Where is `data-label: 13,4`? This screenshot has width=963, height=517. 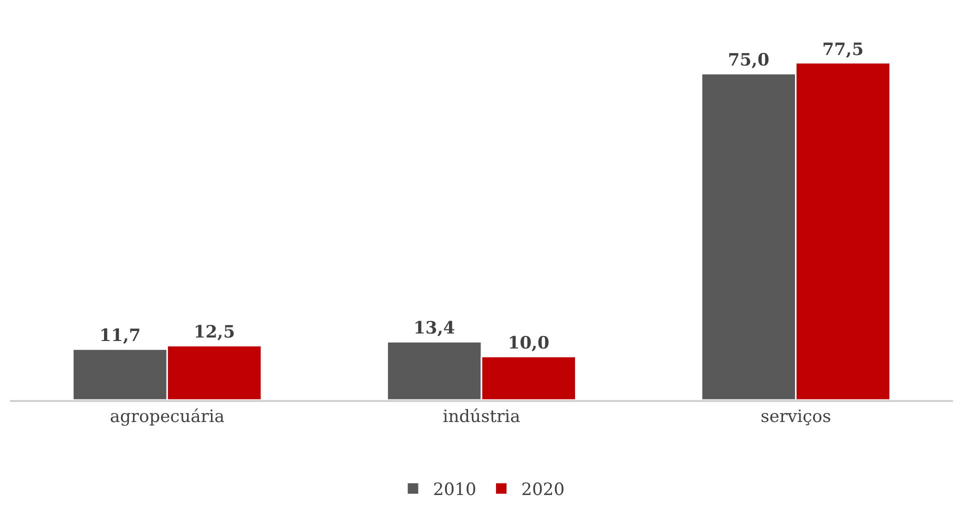 data-label: 13,4 is located at coordinates (435, 328).